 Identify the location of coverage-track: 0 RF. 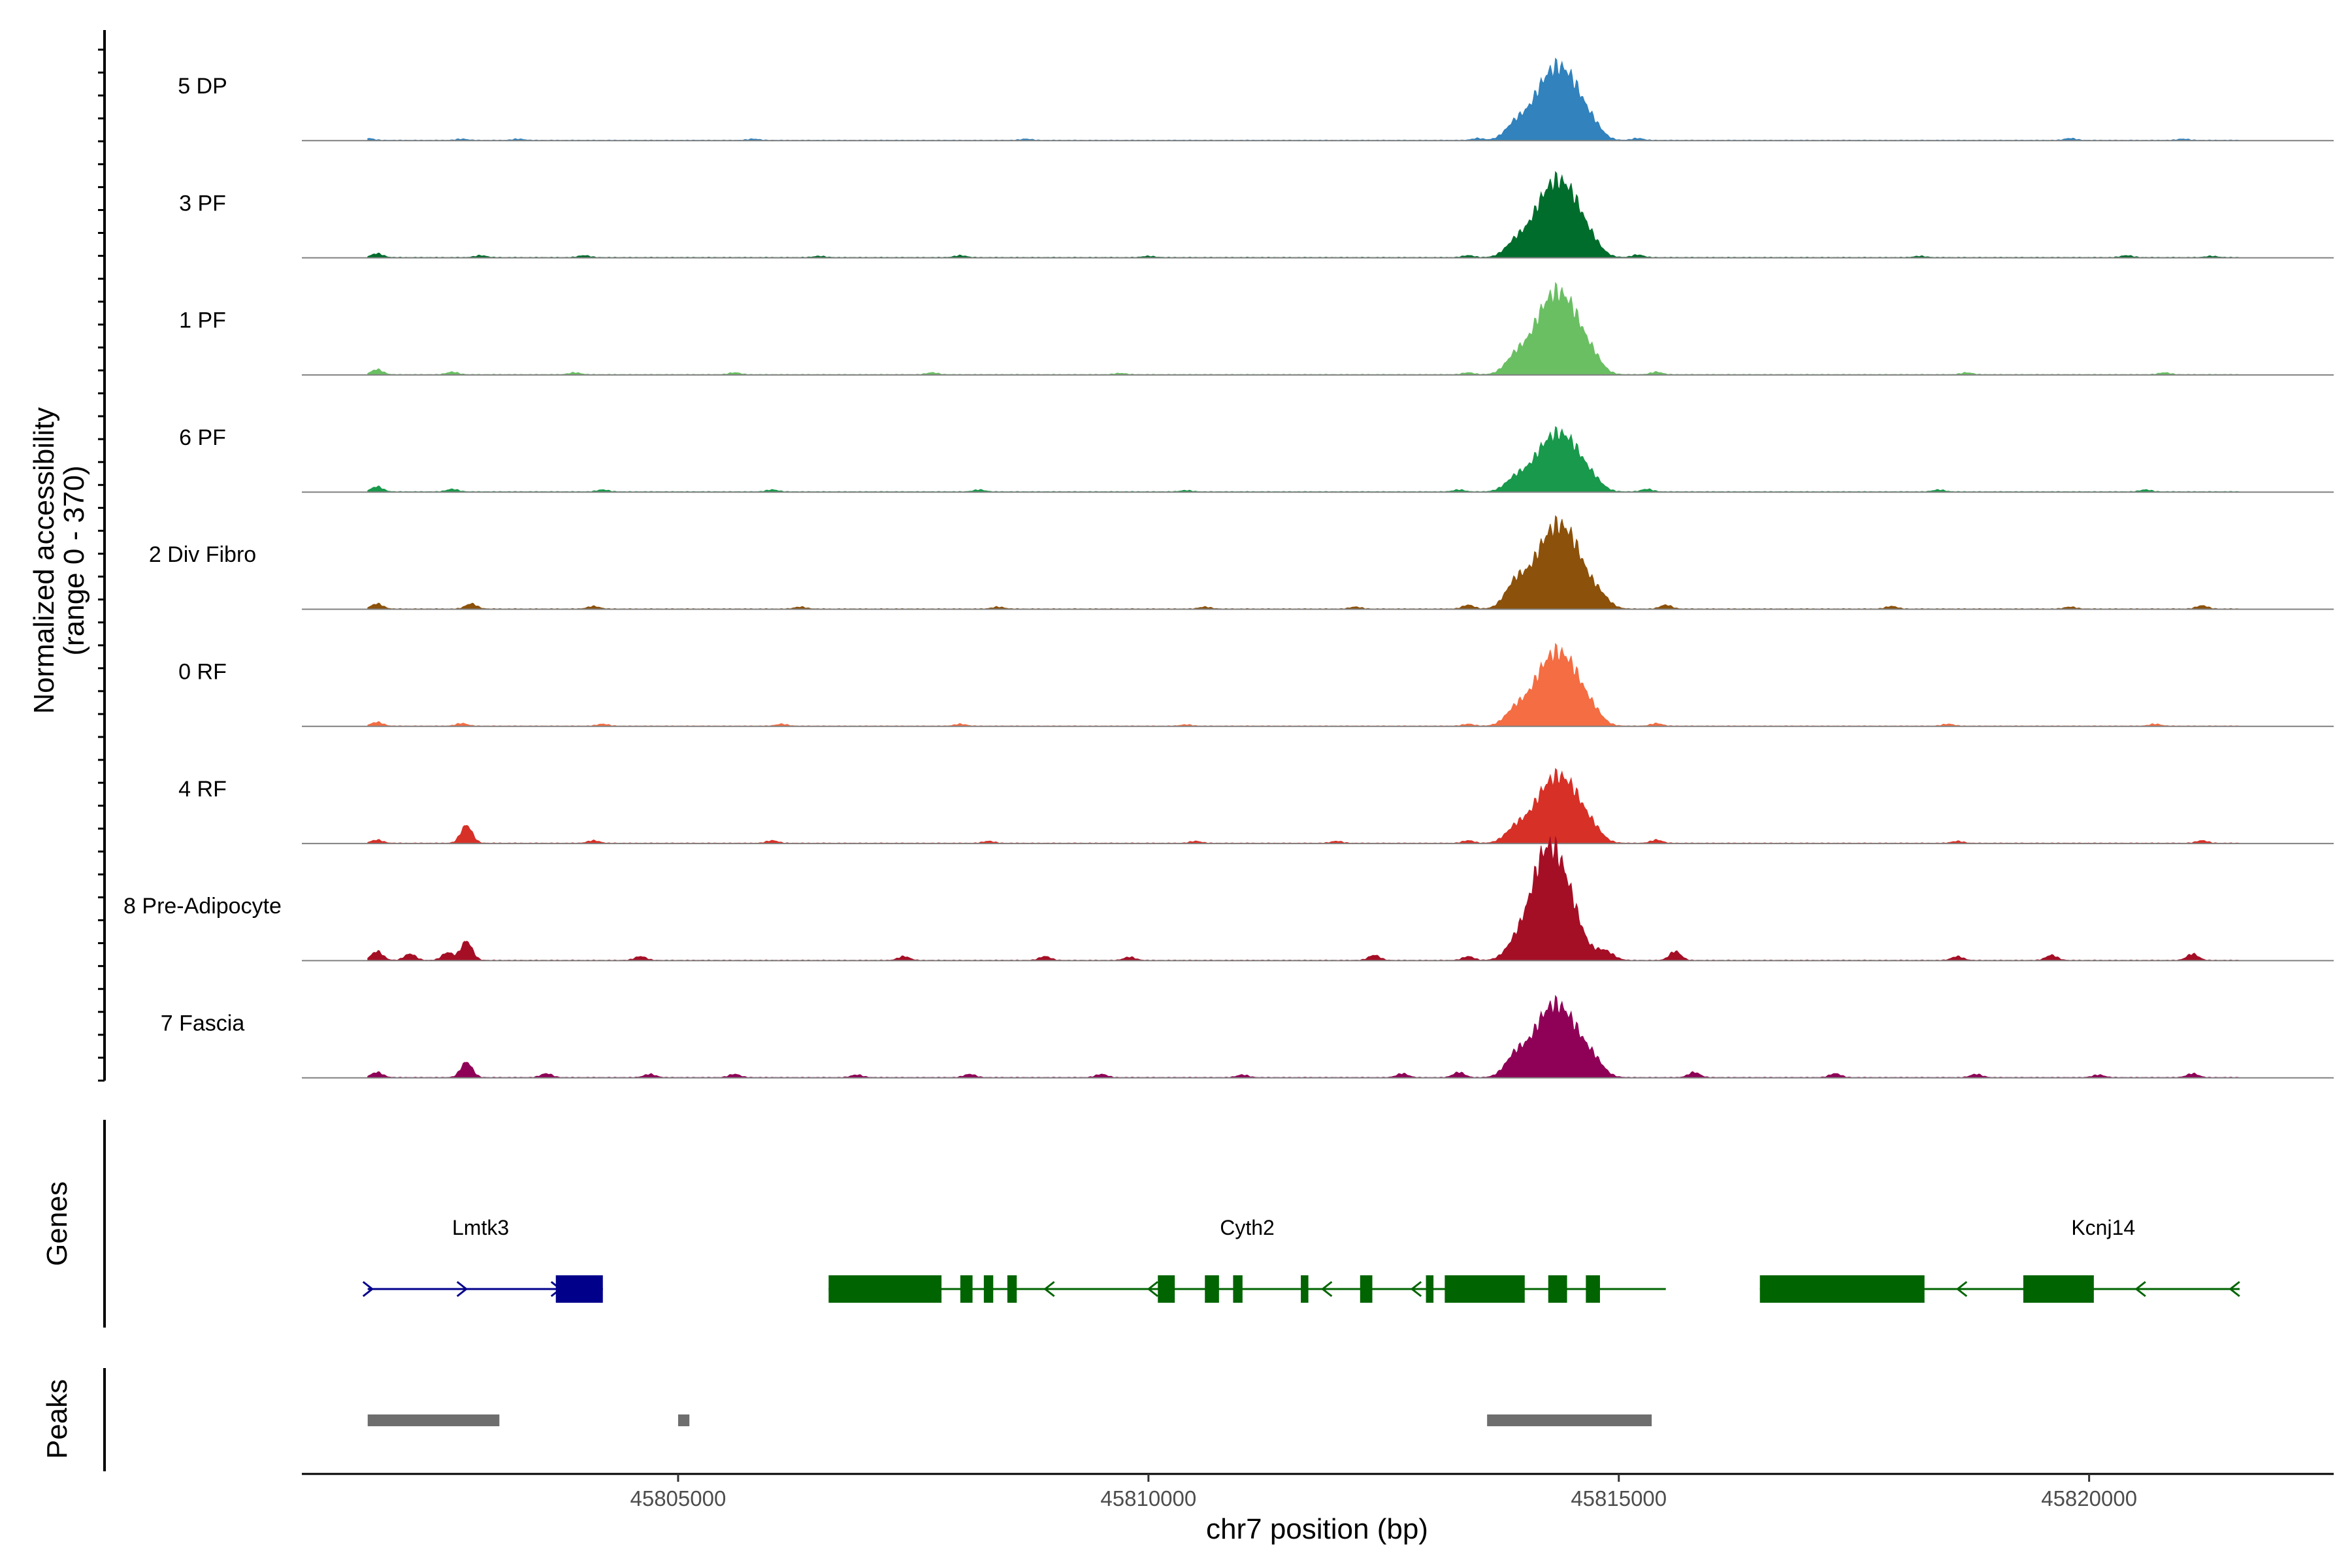
(1256, 684).